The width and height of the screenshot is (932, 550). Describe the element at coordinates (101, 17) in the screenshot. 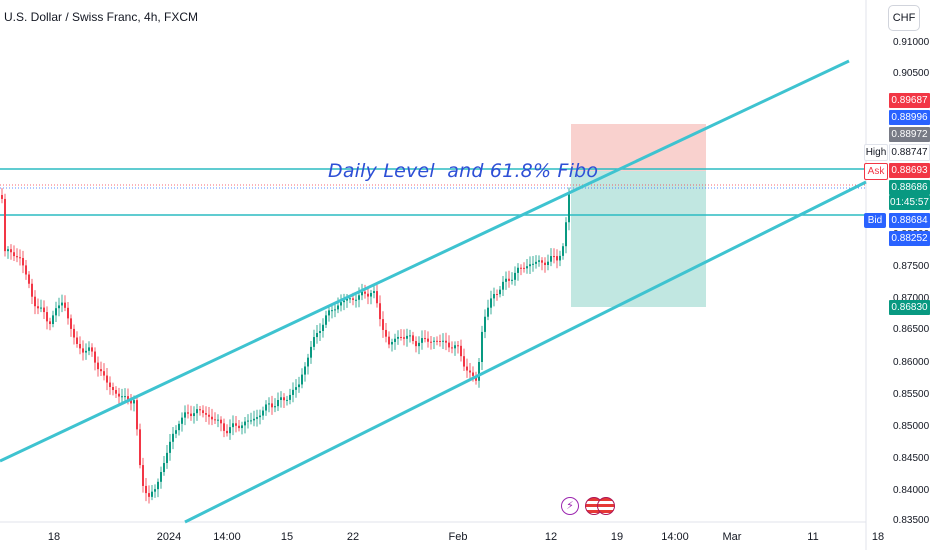

I see `symbol-title: U.S. Dollar / Swiss Franc, 4h, FXCM` at that location.